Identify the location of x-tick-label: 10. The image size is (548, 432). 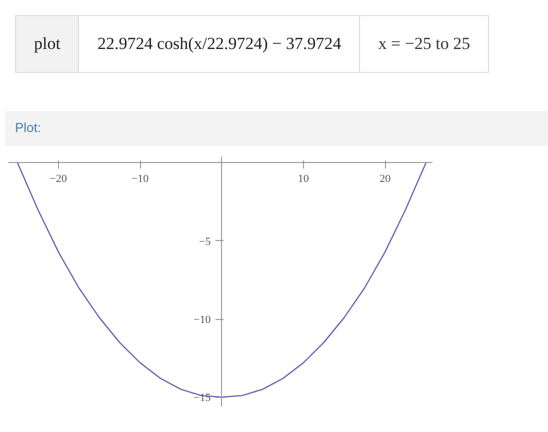
(304, 178).